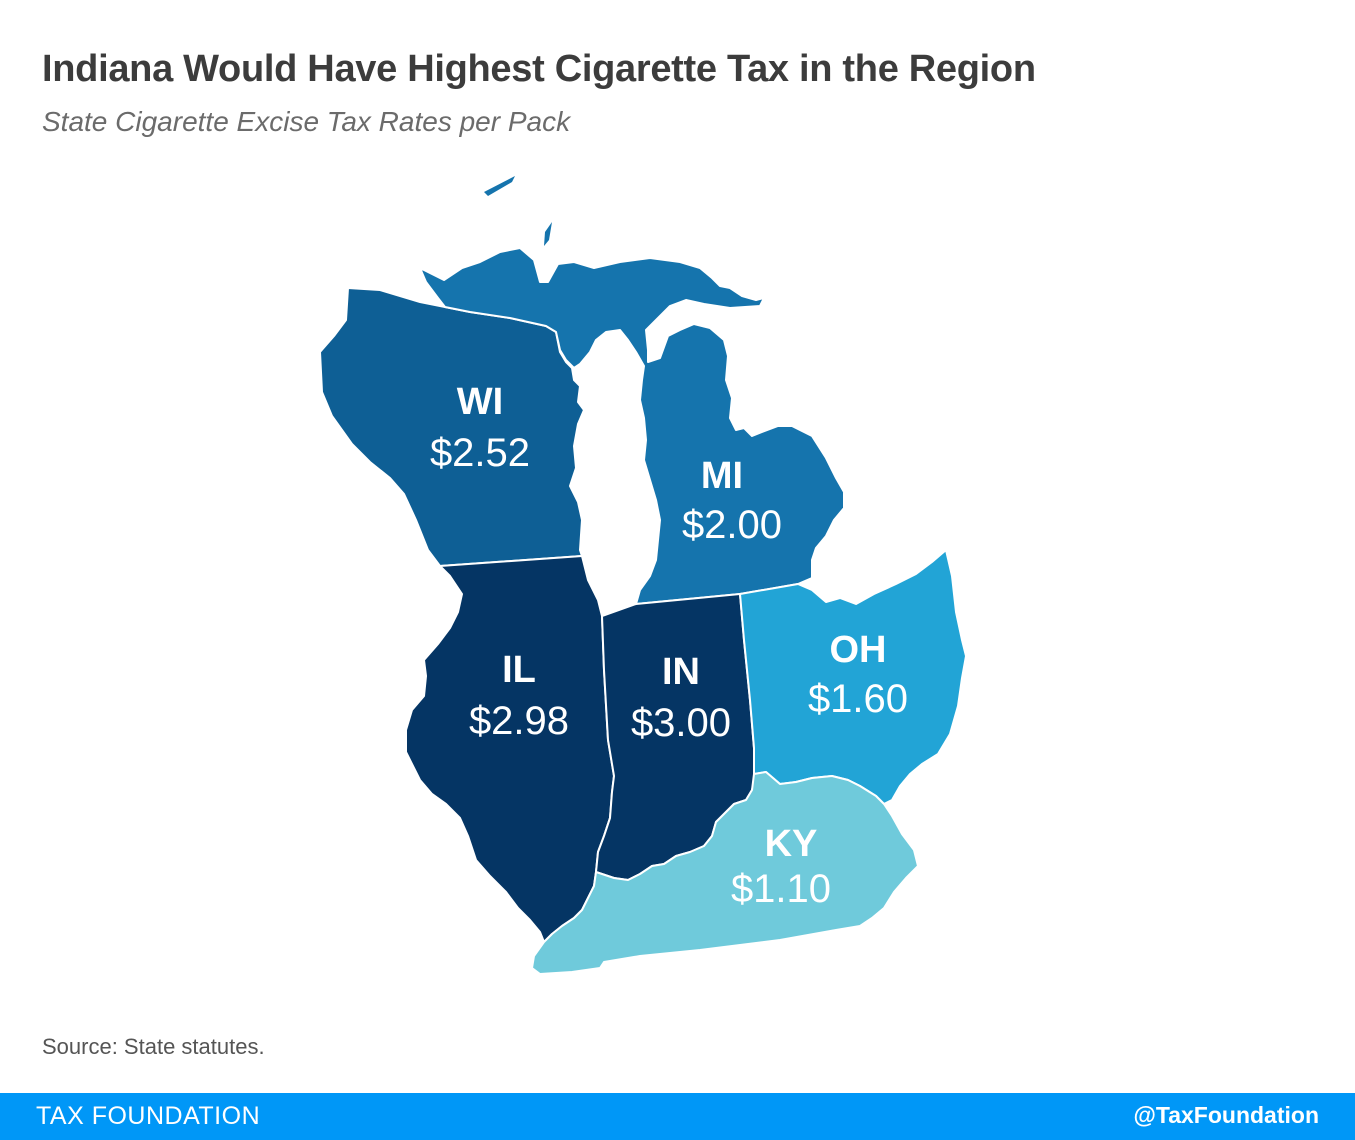 The height and width of the screenshot is (1140, 1355). I want to click on state-code-in: IN, so click(681, 672).